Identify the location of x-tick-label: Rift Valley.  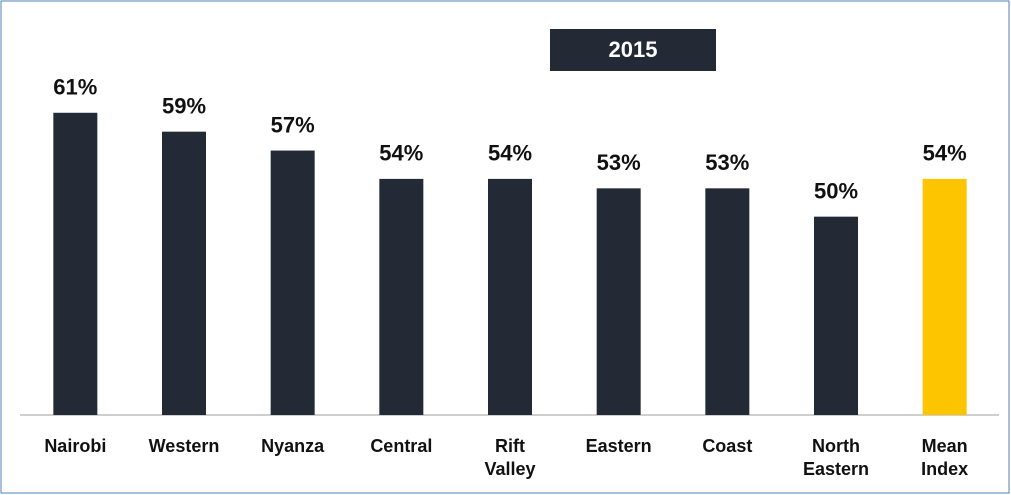
(510, 457).